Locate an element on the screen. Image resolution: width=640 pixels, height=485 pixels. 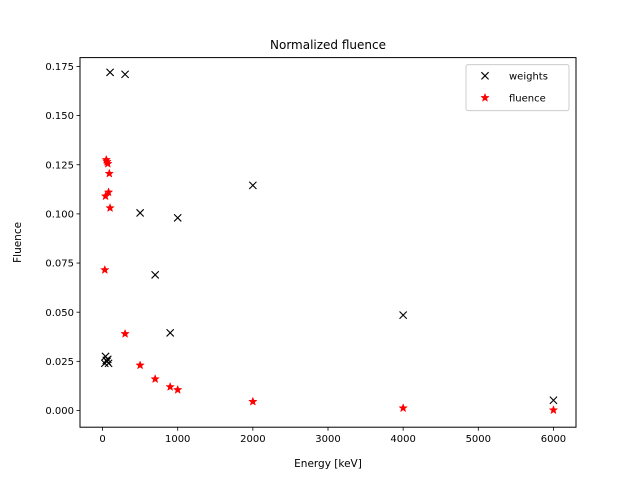
y-tick-label: 0.175 is located at coordinates (59, 67).